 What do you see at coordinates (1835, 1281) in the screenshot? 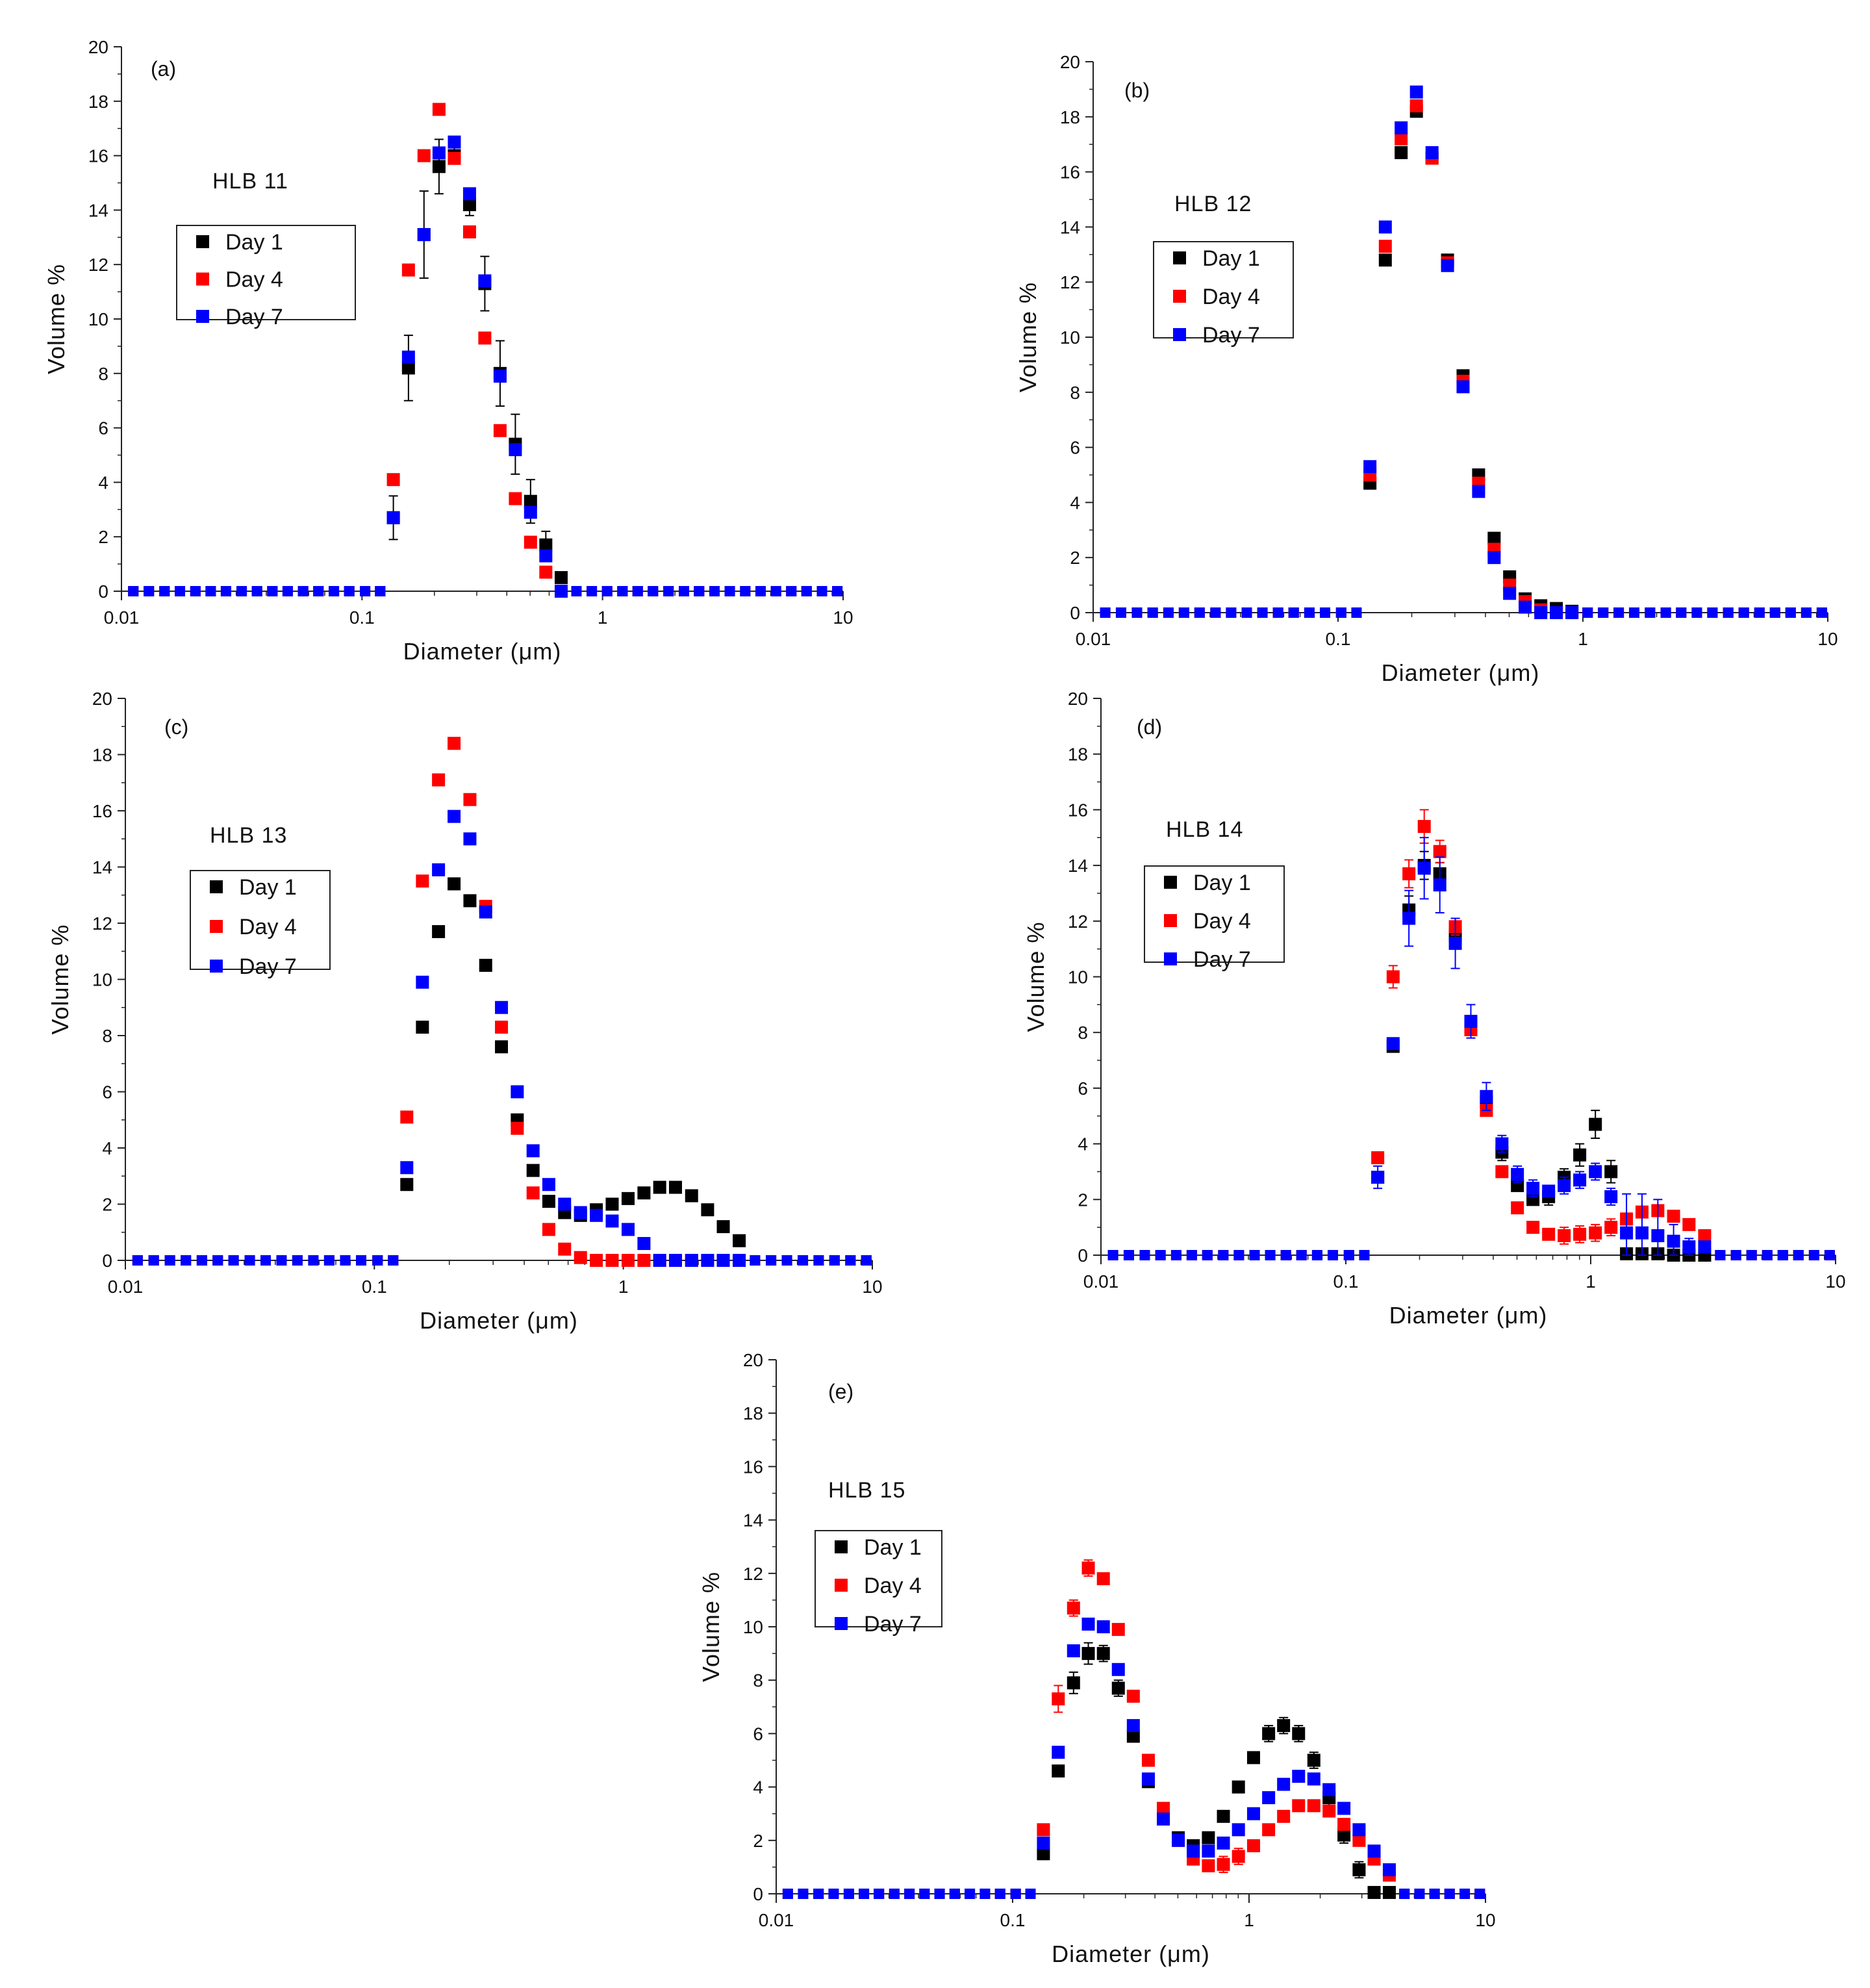
I see `x-tick-label: 10` at bounding box center [1835, 1281].